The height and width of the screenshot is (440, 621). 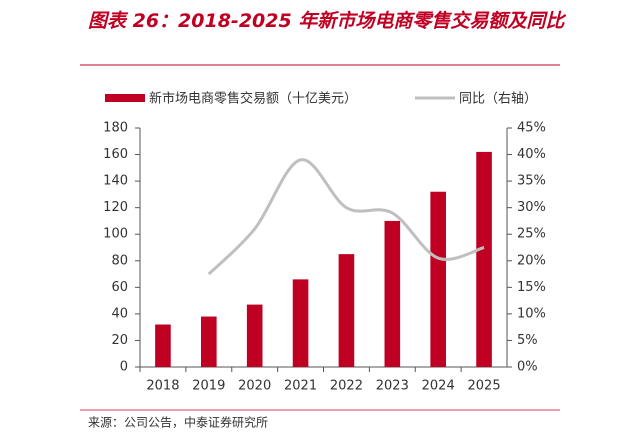 What do you see at coordinates (484, 386) in the screenshot?
I see `x-tick-label: 2025` at bounding box center [484, 386].